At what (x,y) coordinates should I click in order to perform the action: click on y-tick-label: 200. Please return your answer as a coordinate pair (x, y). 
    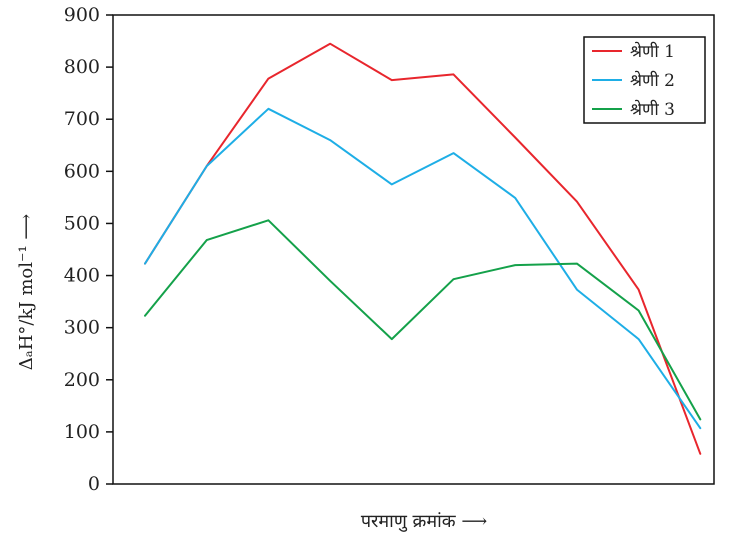
    Looking at the image, I should click on (82, 380).